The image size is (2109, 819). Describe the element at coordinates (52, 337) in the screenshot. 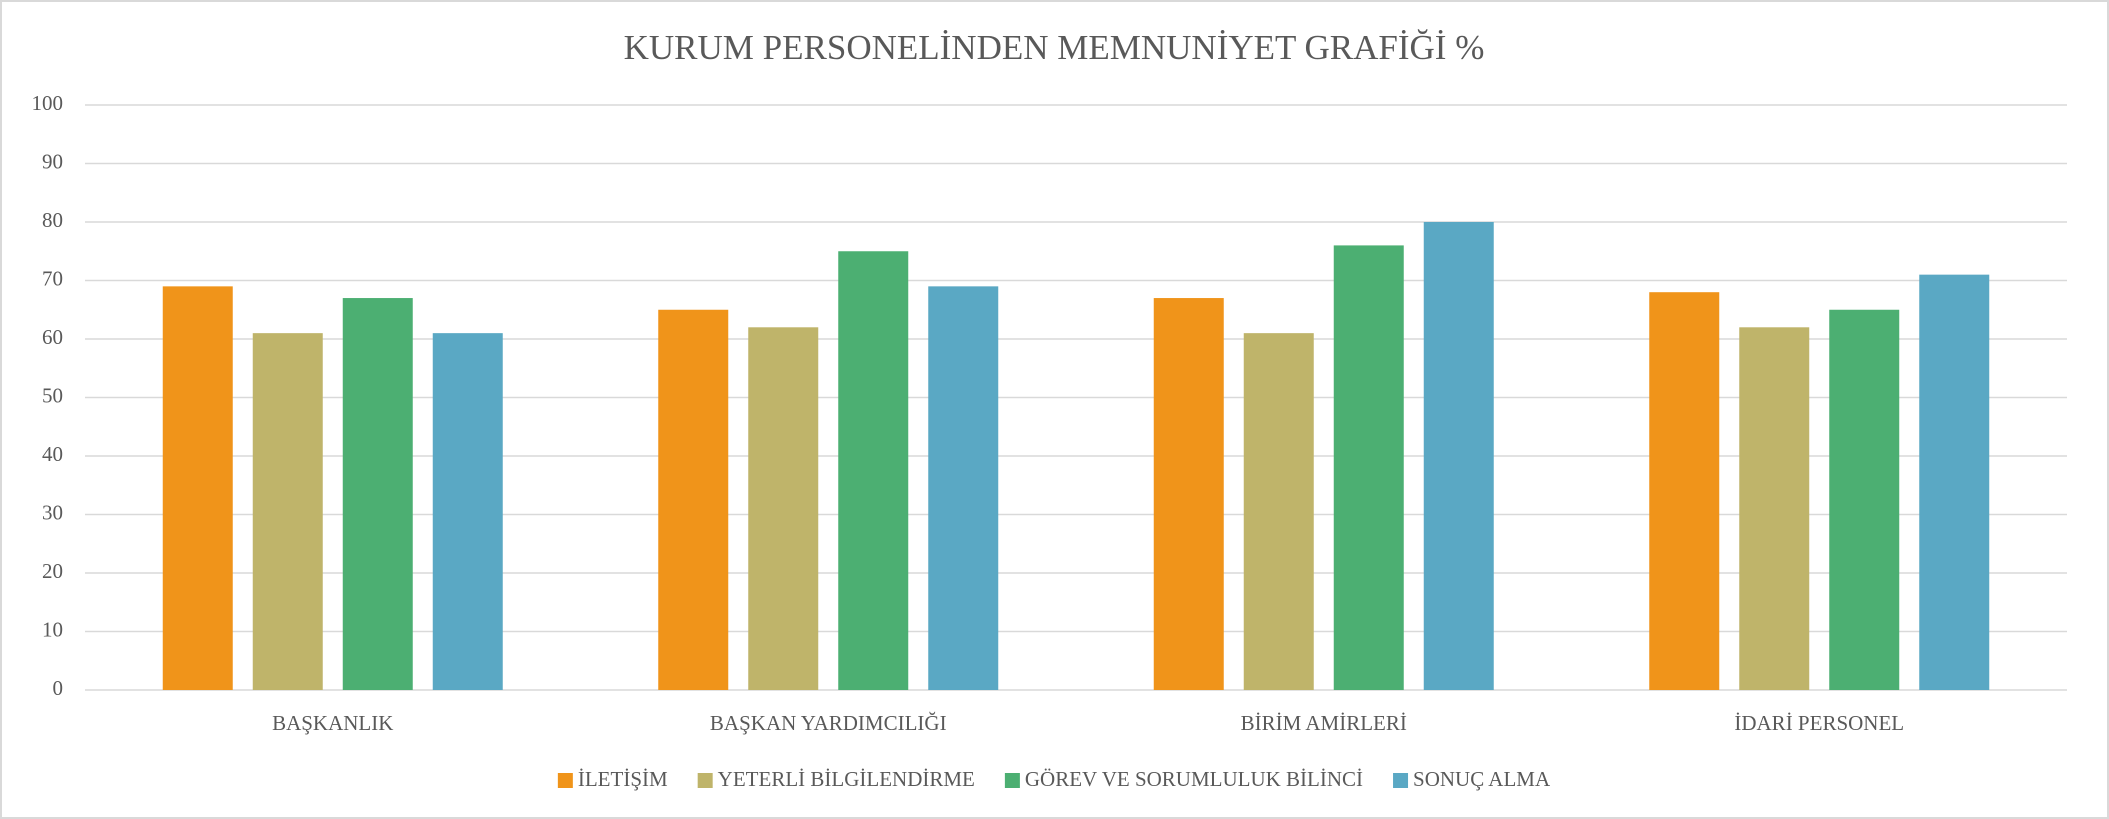

I see `y-tick-label: 60` at that location.